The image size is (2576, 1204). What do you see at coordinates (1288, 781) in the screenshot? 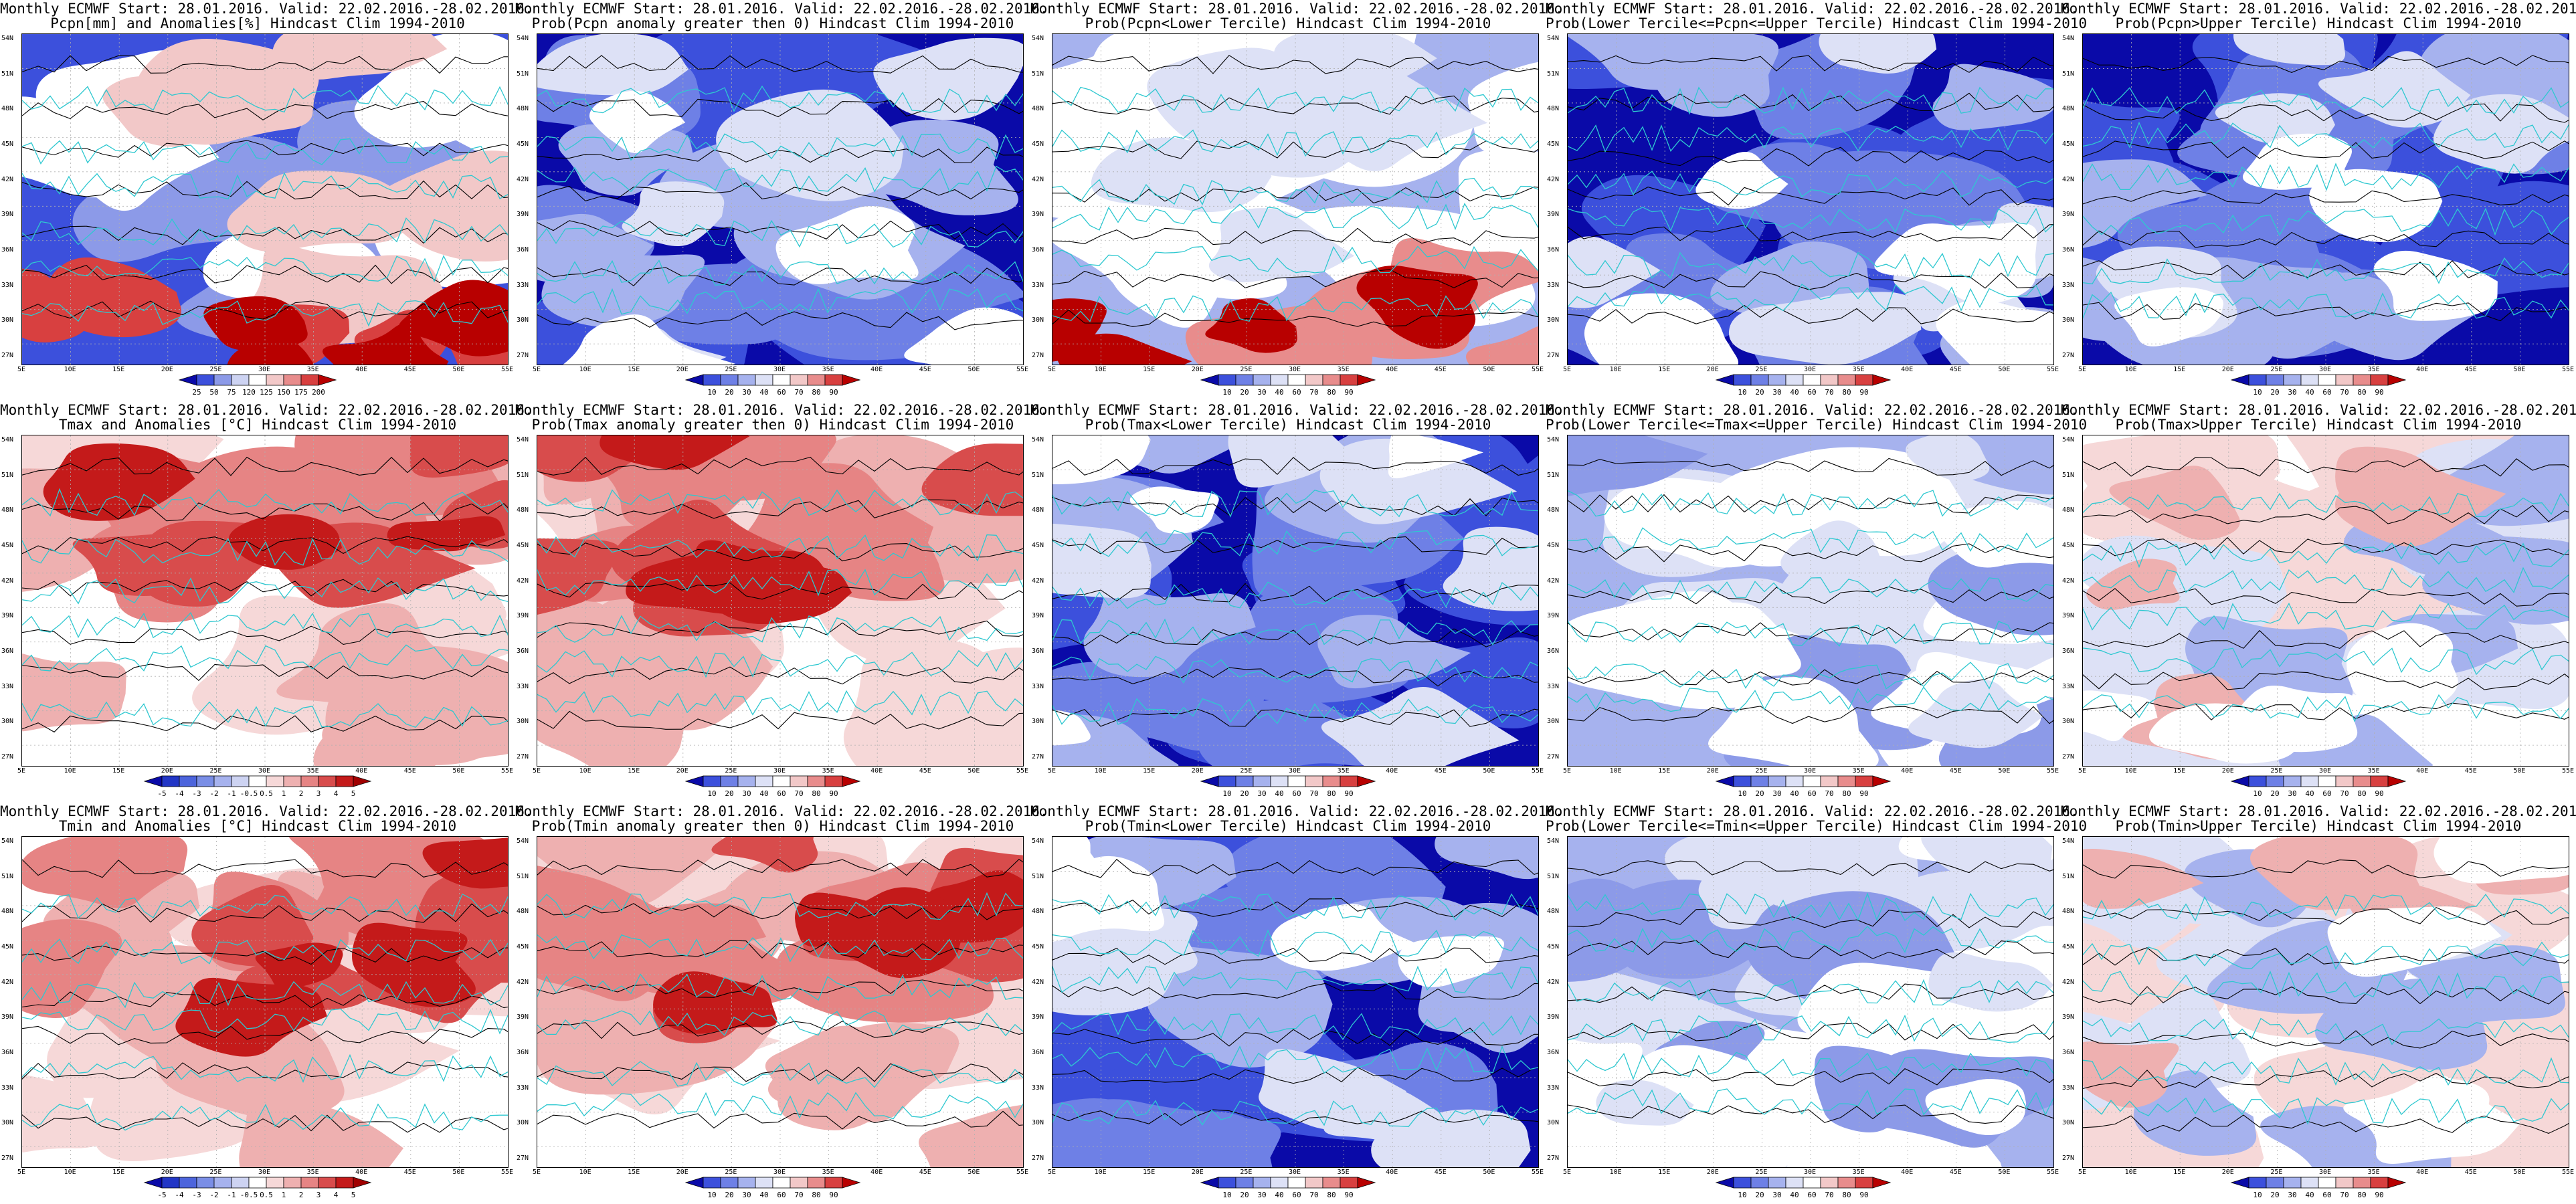
I see `colorbar` at bounding box center [1288, 781].